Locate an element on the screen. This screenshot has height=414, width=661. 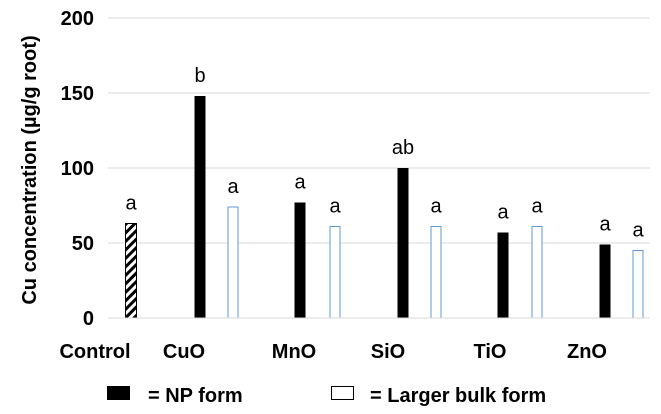
y-tick-label: 100 is located at coordinates (77, 169).